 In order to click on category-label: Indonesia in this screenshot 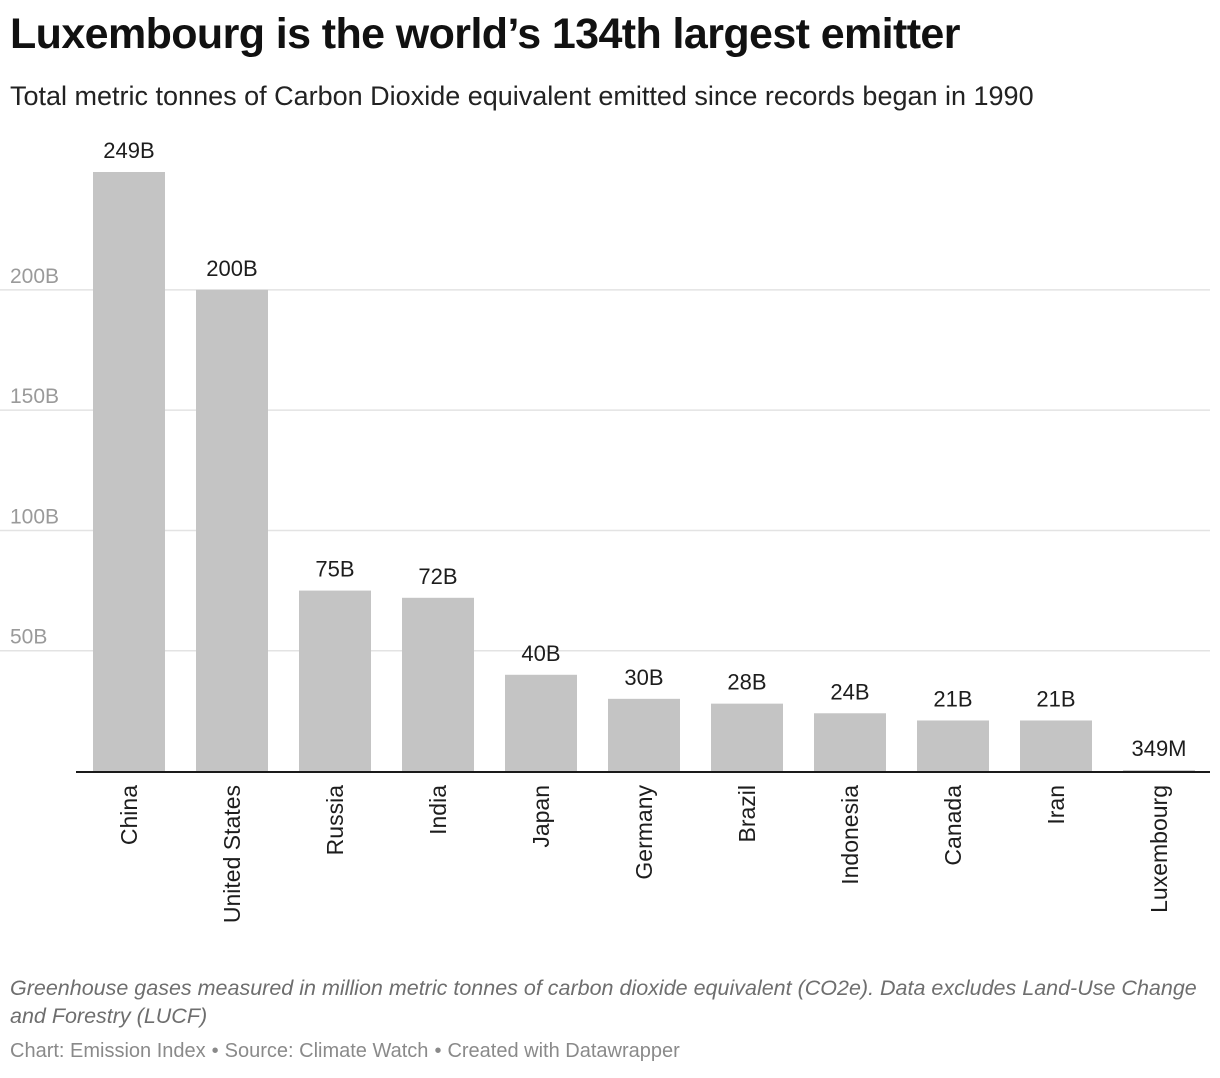, I will do `click(850, 835)`.